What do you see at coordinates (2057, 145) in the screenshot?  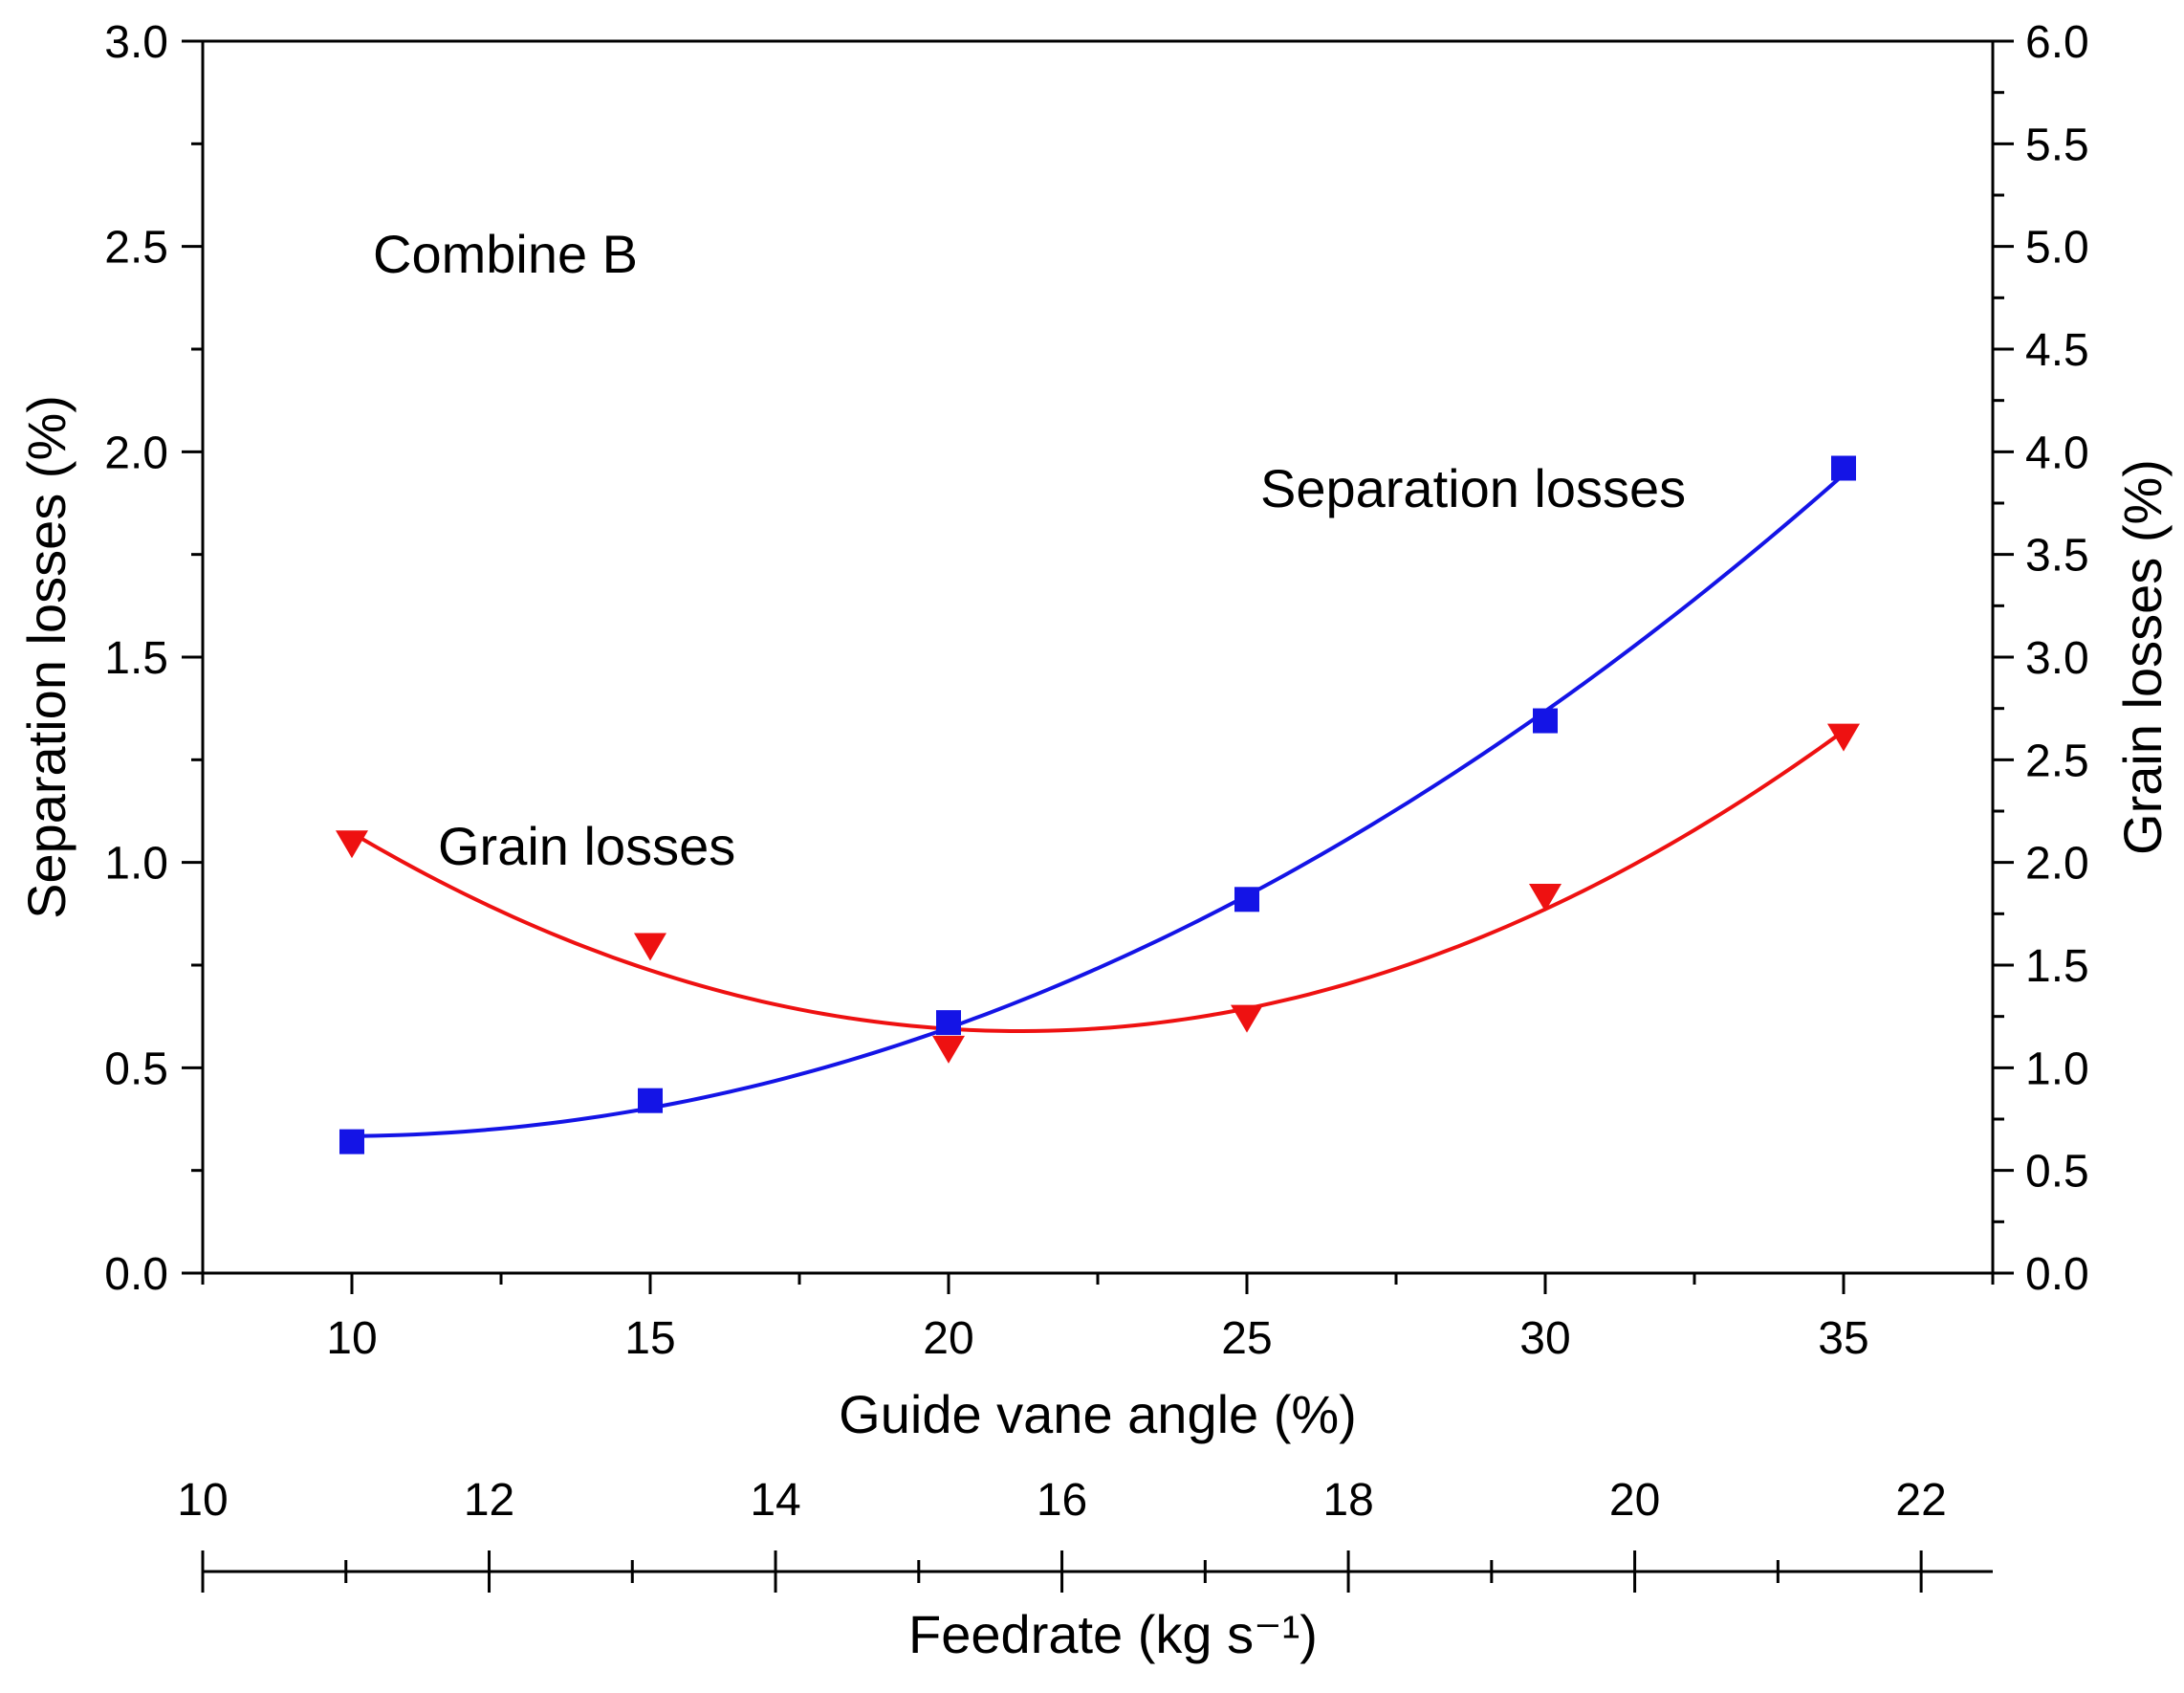 I see `y-right-tick-label: 5.5` at bounding box center [2057, 145].